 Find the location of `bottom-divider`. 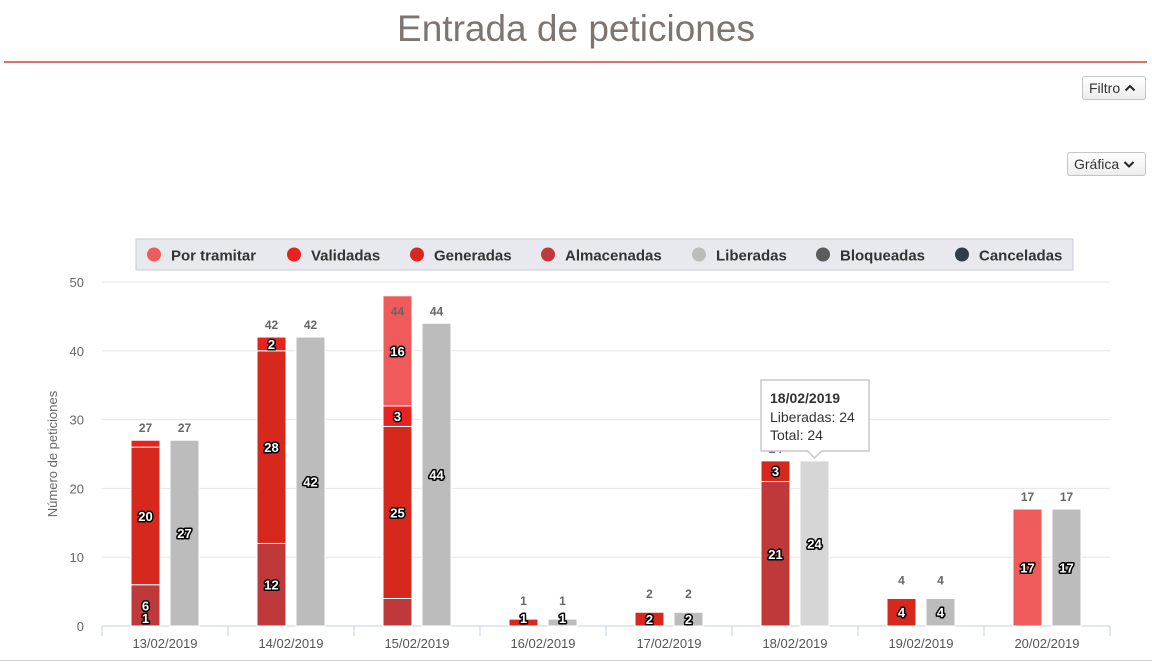

bottom-divider is located at coordinates (576, 660).